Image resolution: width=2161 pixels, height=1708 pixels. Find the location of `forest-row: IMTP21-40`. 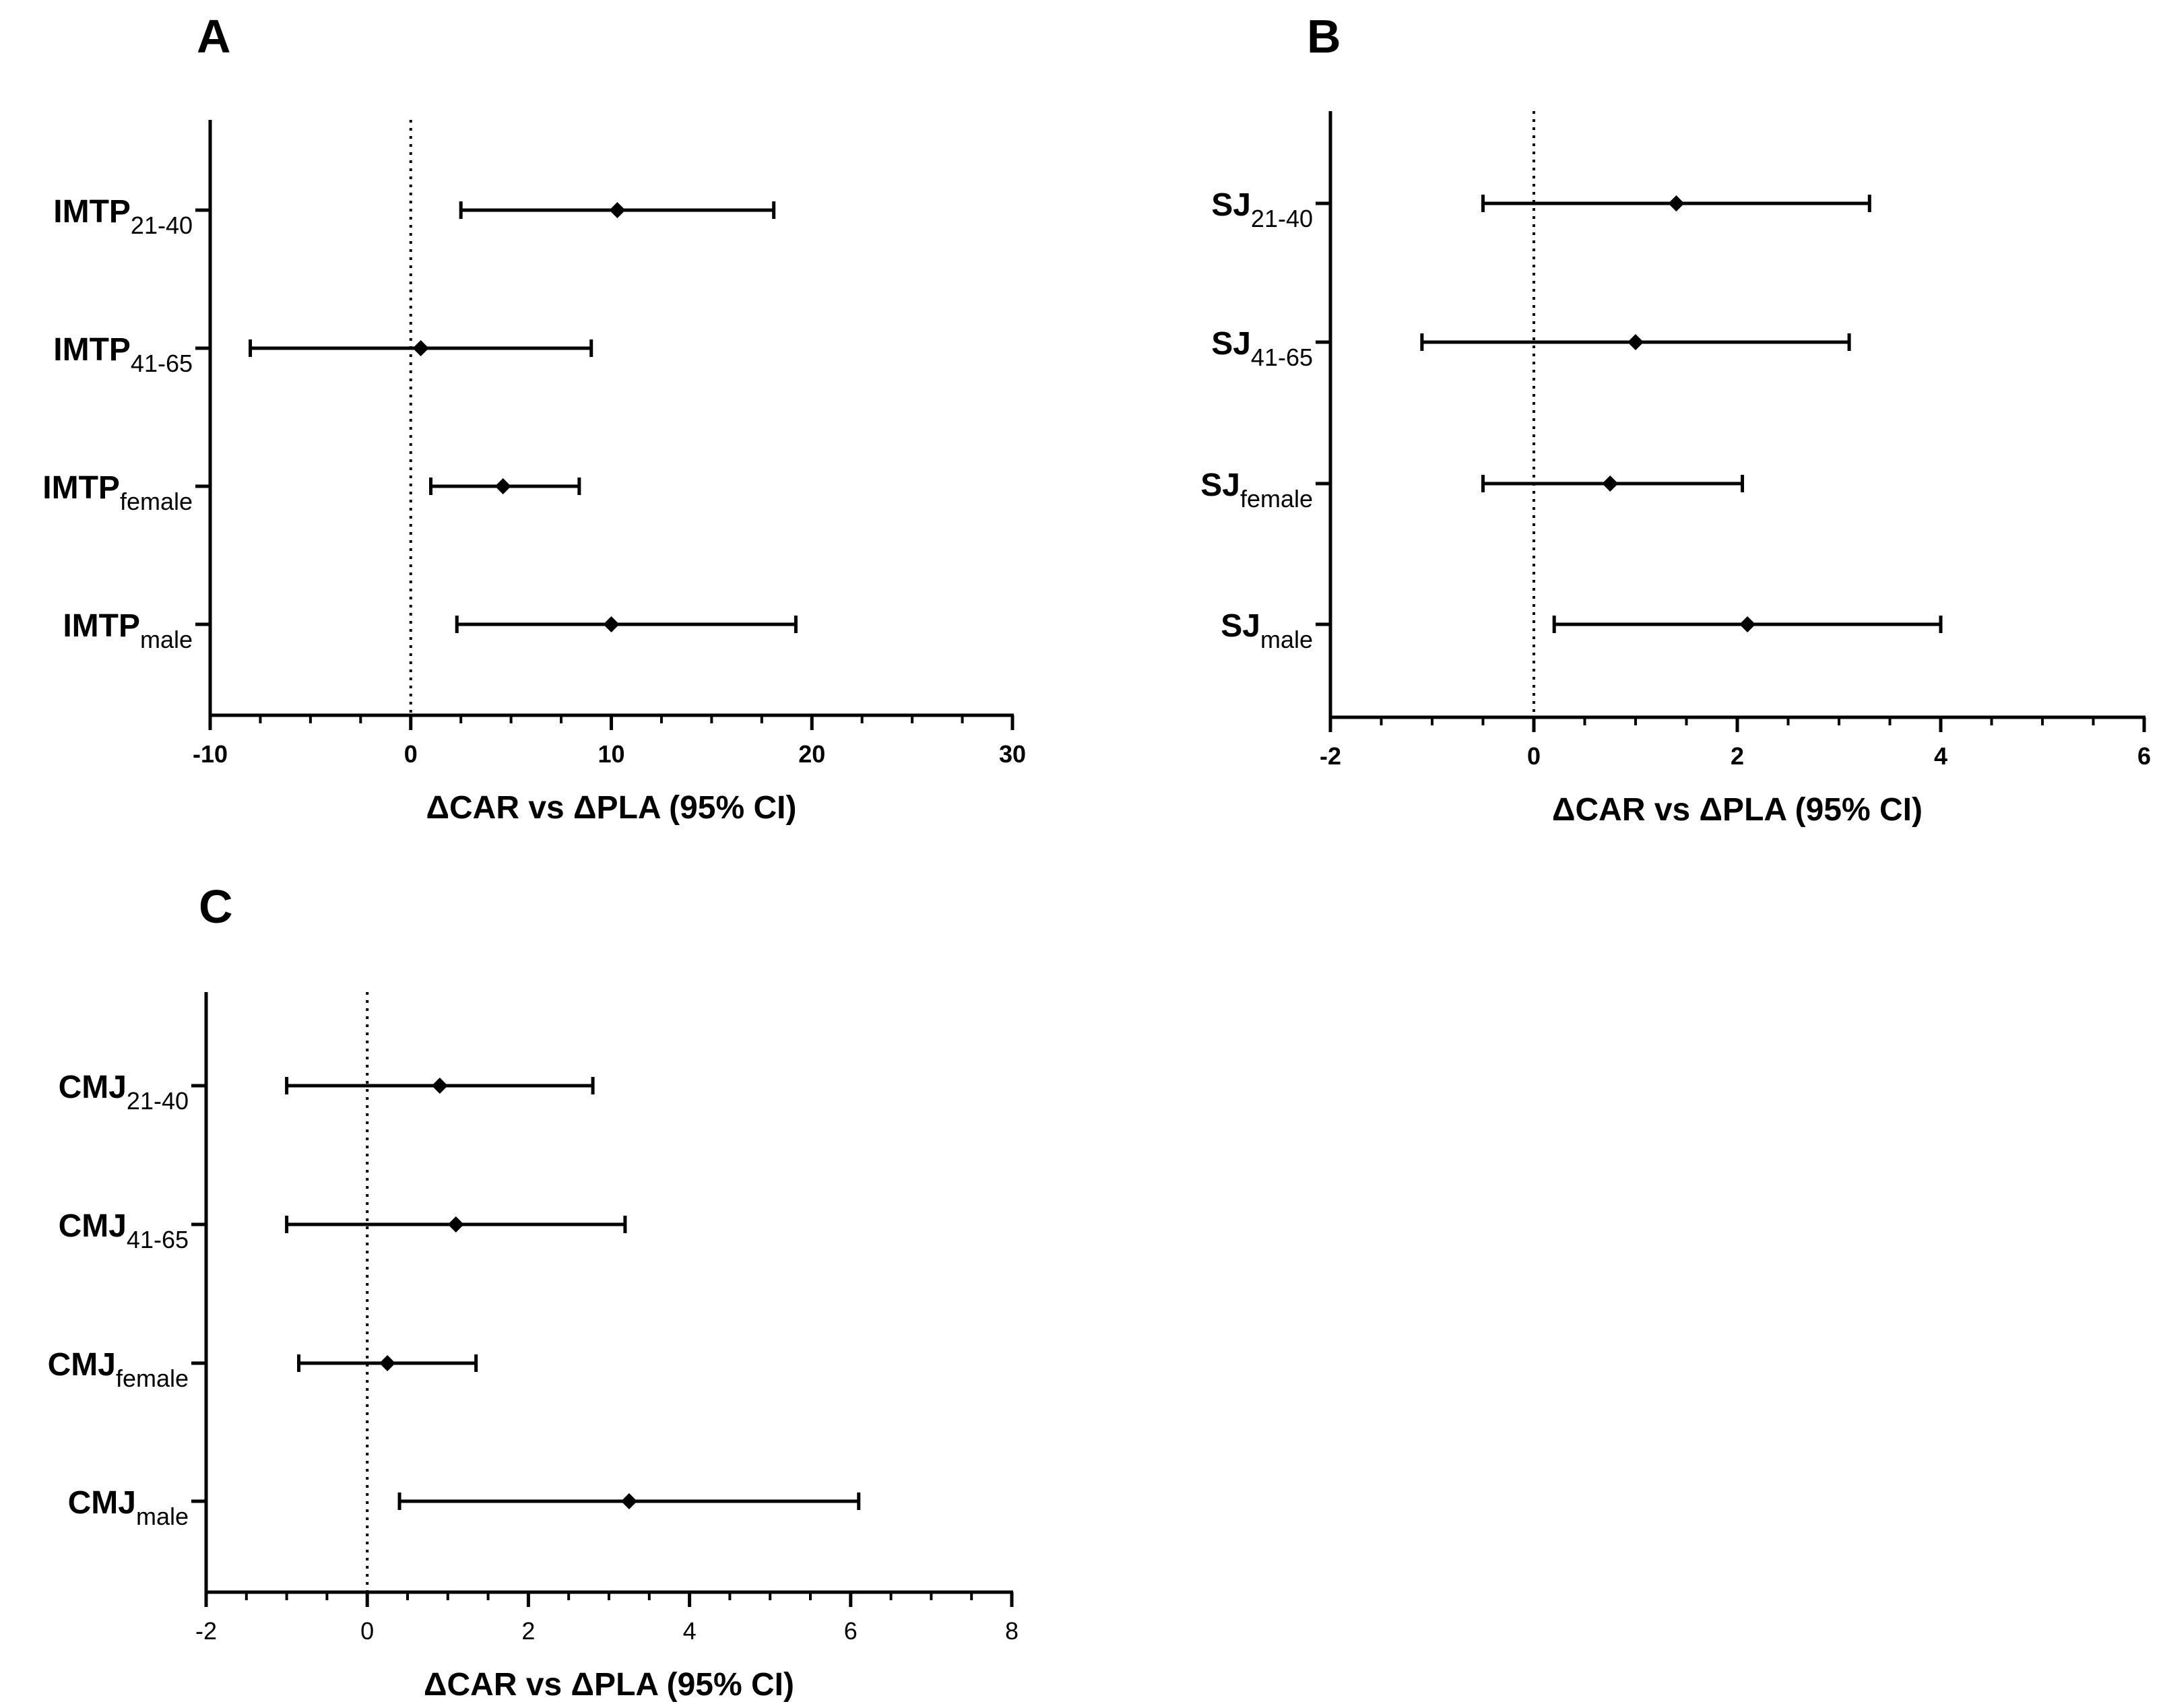

forest-row: IMTP21-40 is located at coordinates (414, 217).